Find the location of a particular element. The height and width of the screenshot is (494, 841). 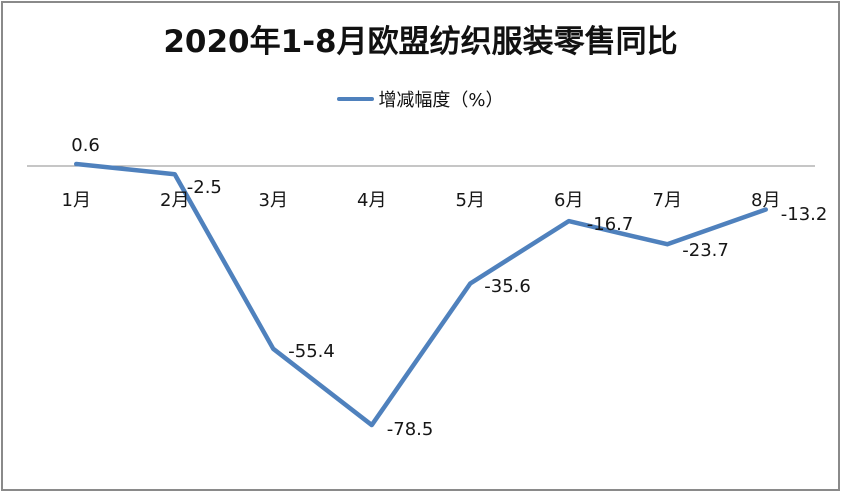

legend: 增减幅度（%） is located at coordinates (420, 99).